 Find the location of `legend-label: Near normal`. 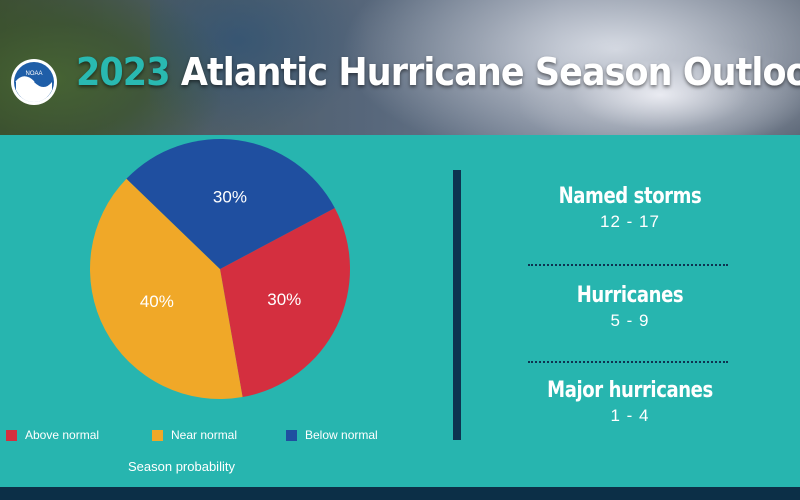

legend-label: Near normal is located at coordinates (204, 435).